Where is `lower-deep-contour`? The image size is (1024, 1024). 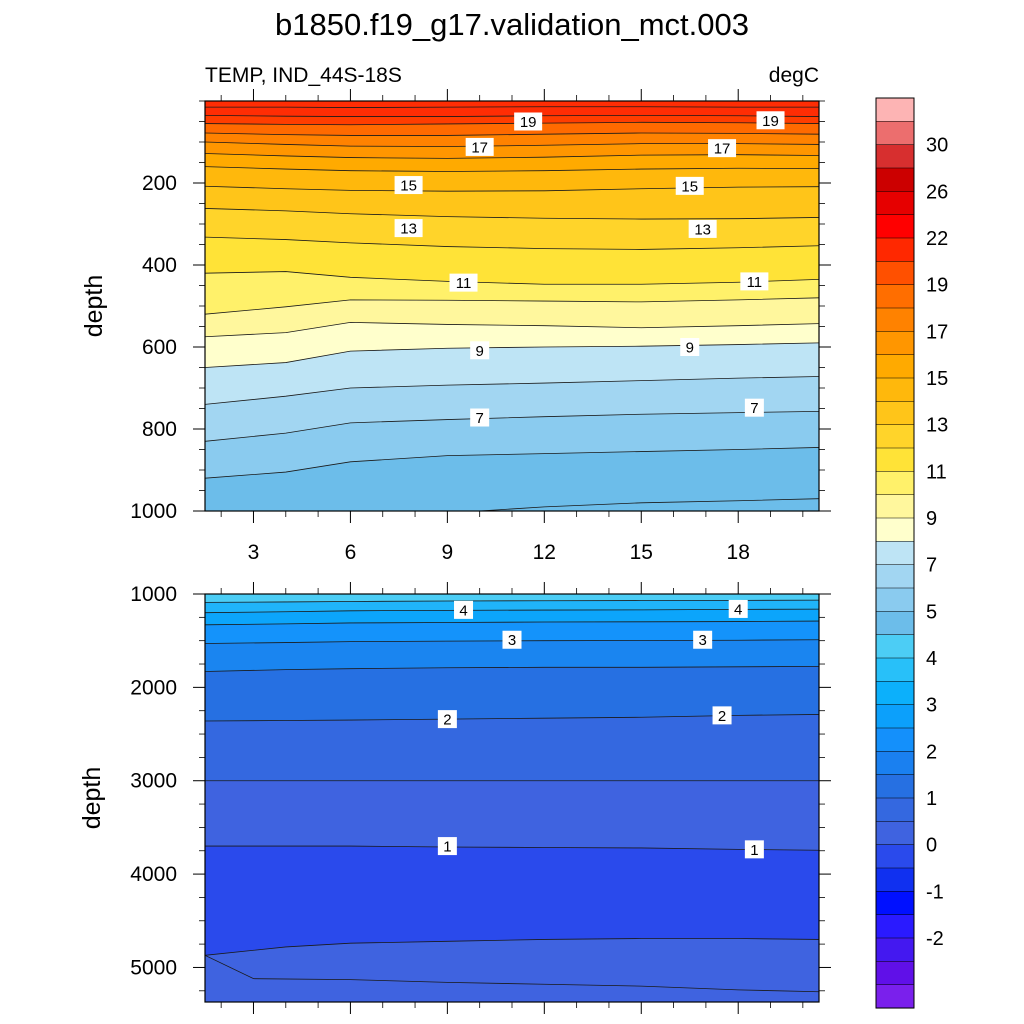 lower-deep-contour is located at coordinates (512, 973).